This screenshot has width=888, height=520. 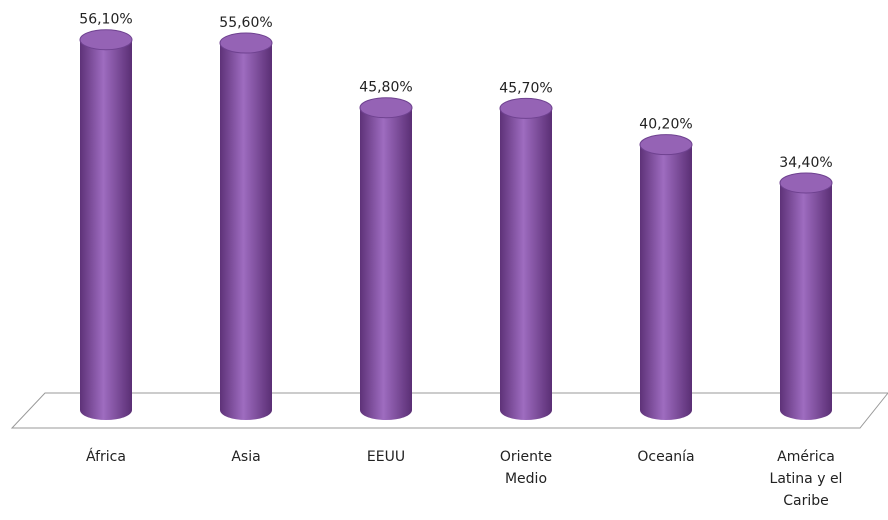 What do you see at coordinates (806, 479) in the screenshot?
I see `x-tick-label: América Latina y el Caribe` at bounding box center [806, 479].